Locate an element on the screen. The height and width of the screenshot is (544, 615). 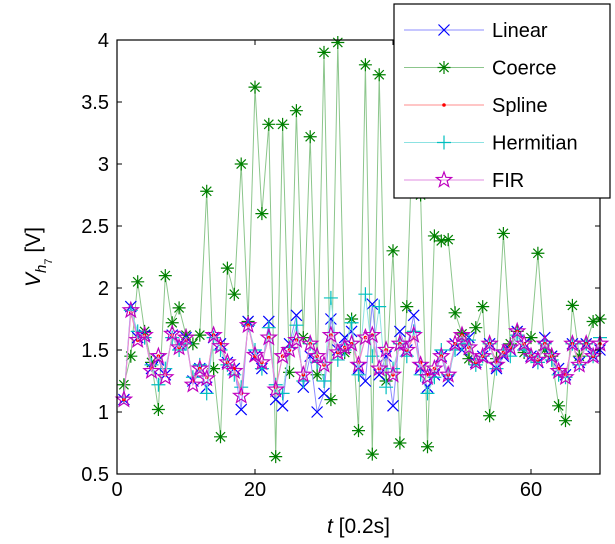
x-tick-label: 20 is located at coordinates (255, 490).